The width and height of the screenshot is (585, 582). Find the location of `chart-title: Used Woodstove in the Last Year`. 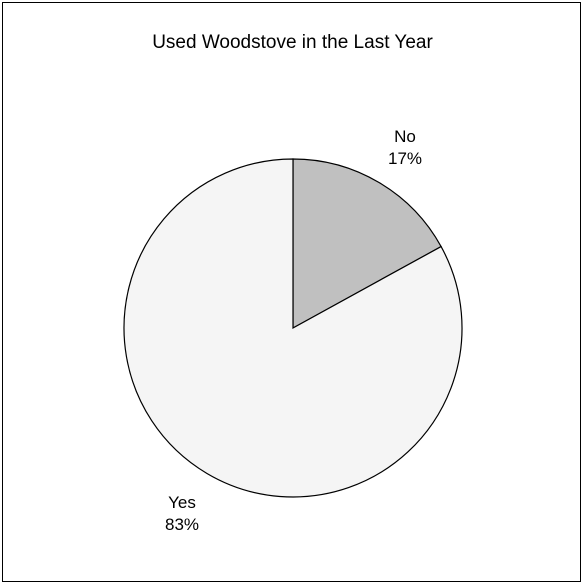

chart-title: Used Woodstove in the Last Year is located at coordinates (292, 42).